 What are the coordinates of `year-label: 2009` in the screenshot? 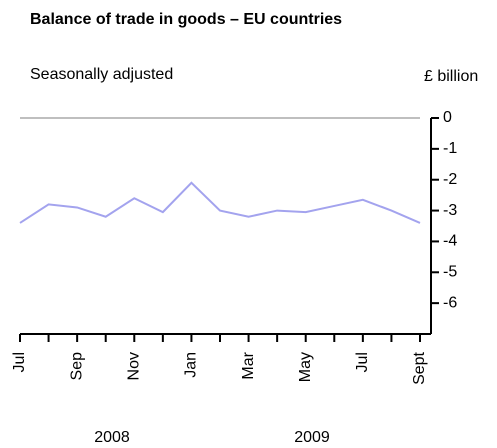 It's located at (312, 437).